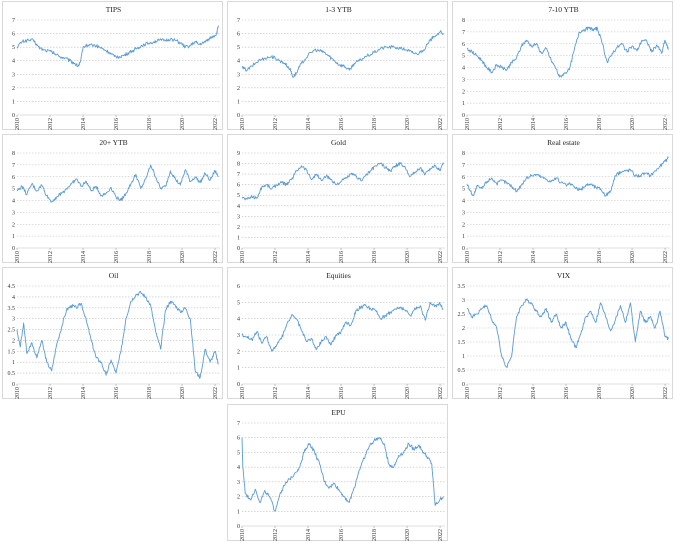 The height and width of the screenshot is (543, 676). What do you see at coordinates (567, 176) in the screenshot?
I see `series-line-real-estate` at bounding box center [567, 176].